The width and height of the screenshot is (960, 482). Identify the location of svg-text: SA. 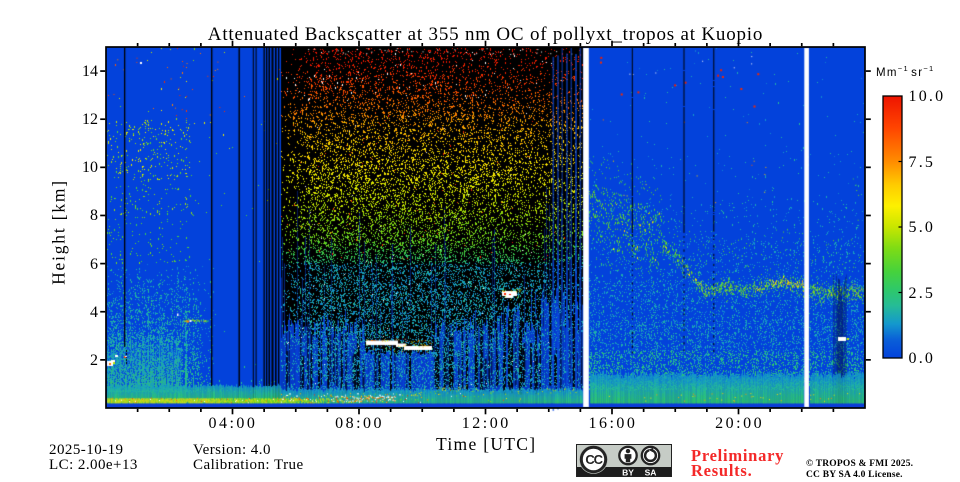
(651, 473).